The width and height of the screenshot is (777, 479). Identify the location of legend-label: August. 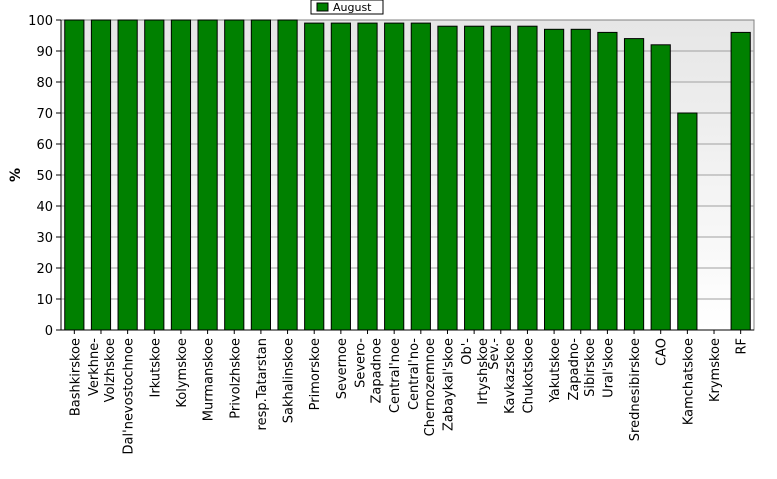
(352, 7).